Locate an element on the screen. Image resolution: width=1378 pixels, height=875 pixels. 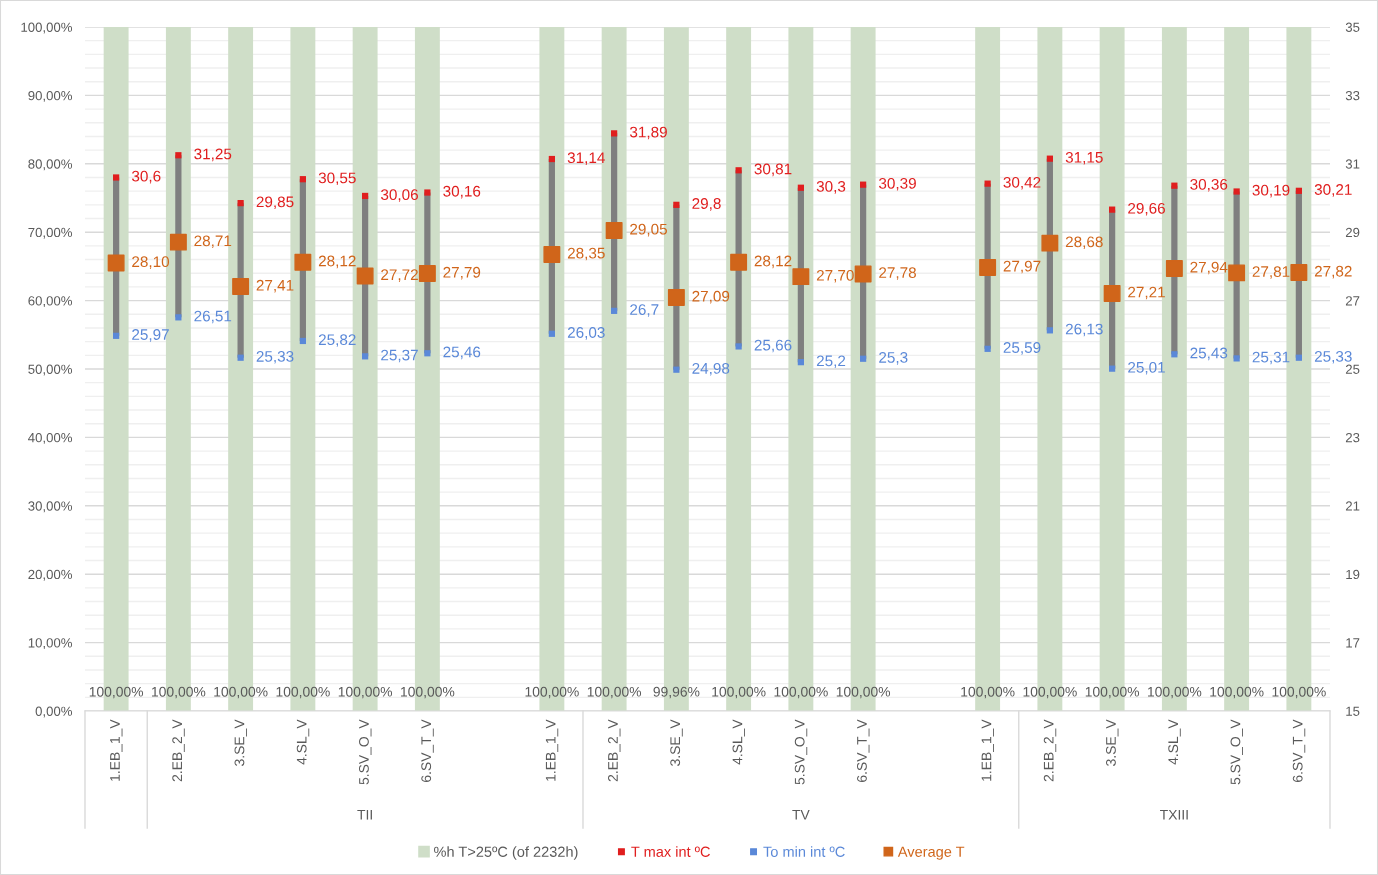
y-tick-label: 40,00% is located at coordinates (50, 438).